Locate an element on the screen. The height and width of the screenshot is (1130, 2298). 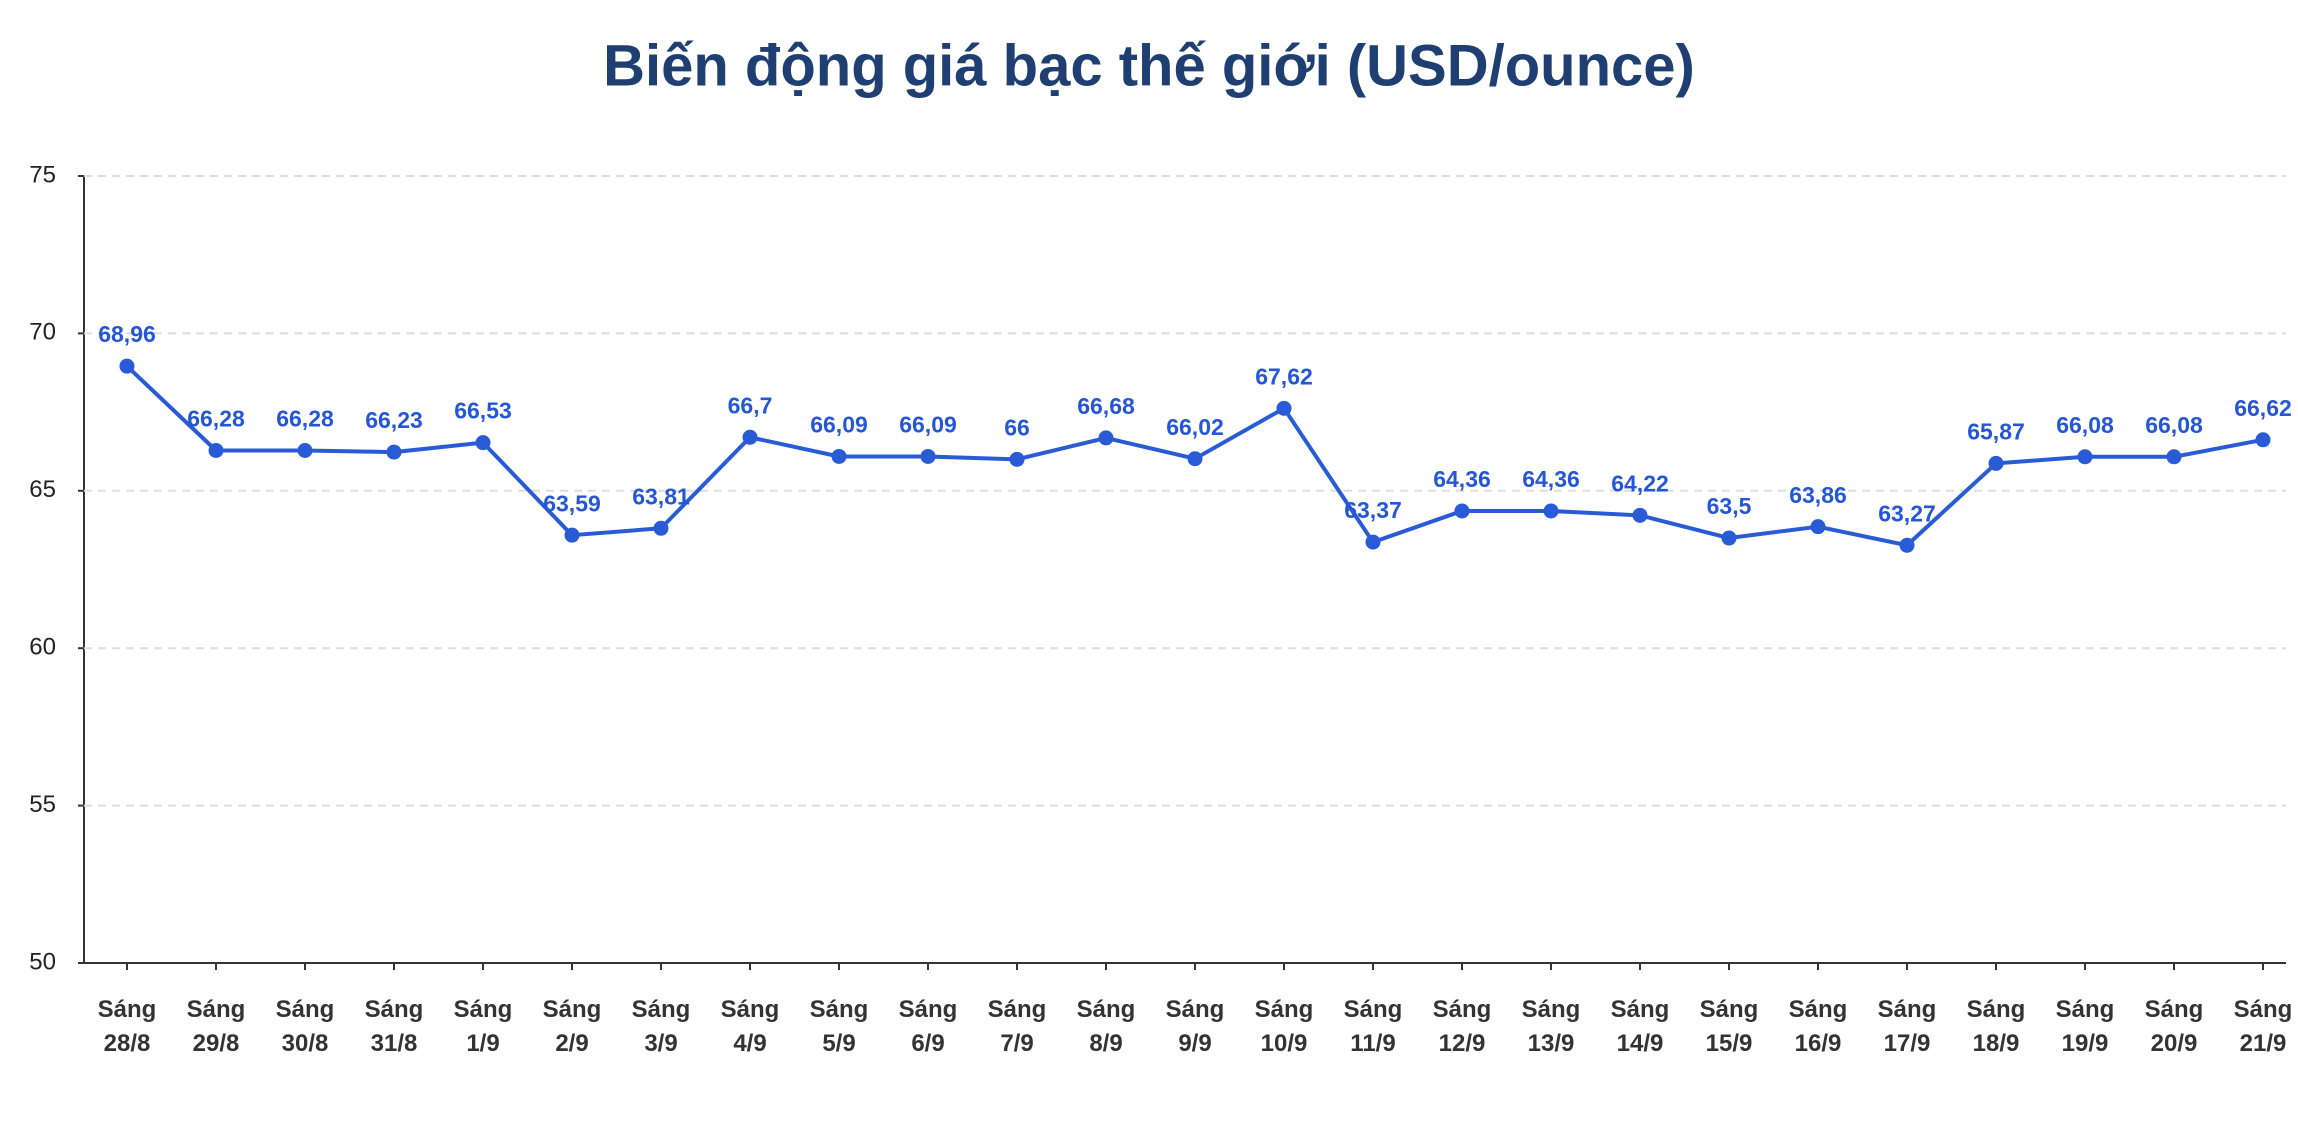
y-tick-label: 50 is located at coordinates (42, 961).